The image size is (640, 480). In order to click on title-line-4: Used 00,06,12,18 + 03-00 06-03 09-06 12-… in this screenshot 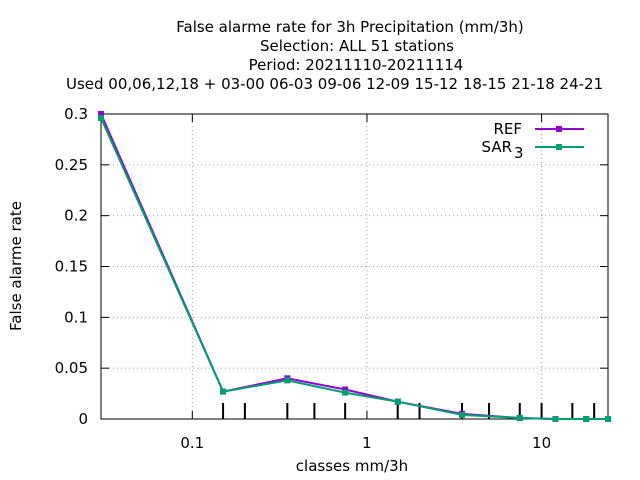, I will do `click(334, 84)`.